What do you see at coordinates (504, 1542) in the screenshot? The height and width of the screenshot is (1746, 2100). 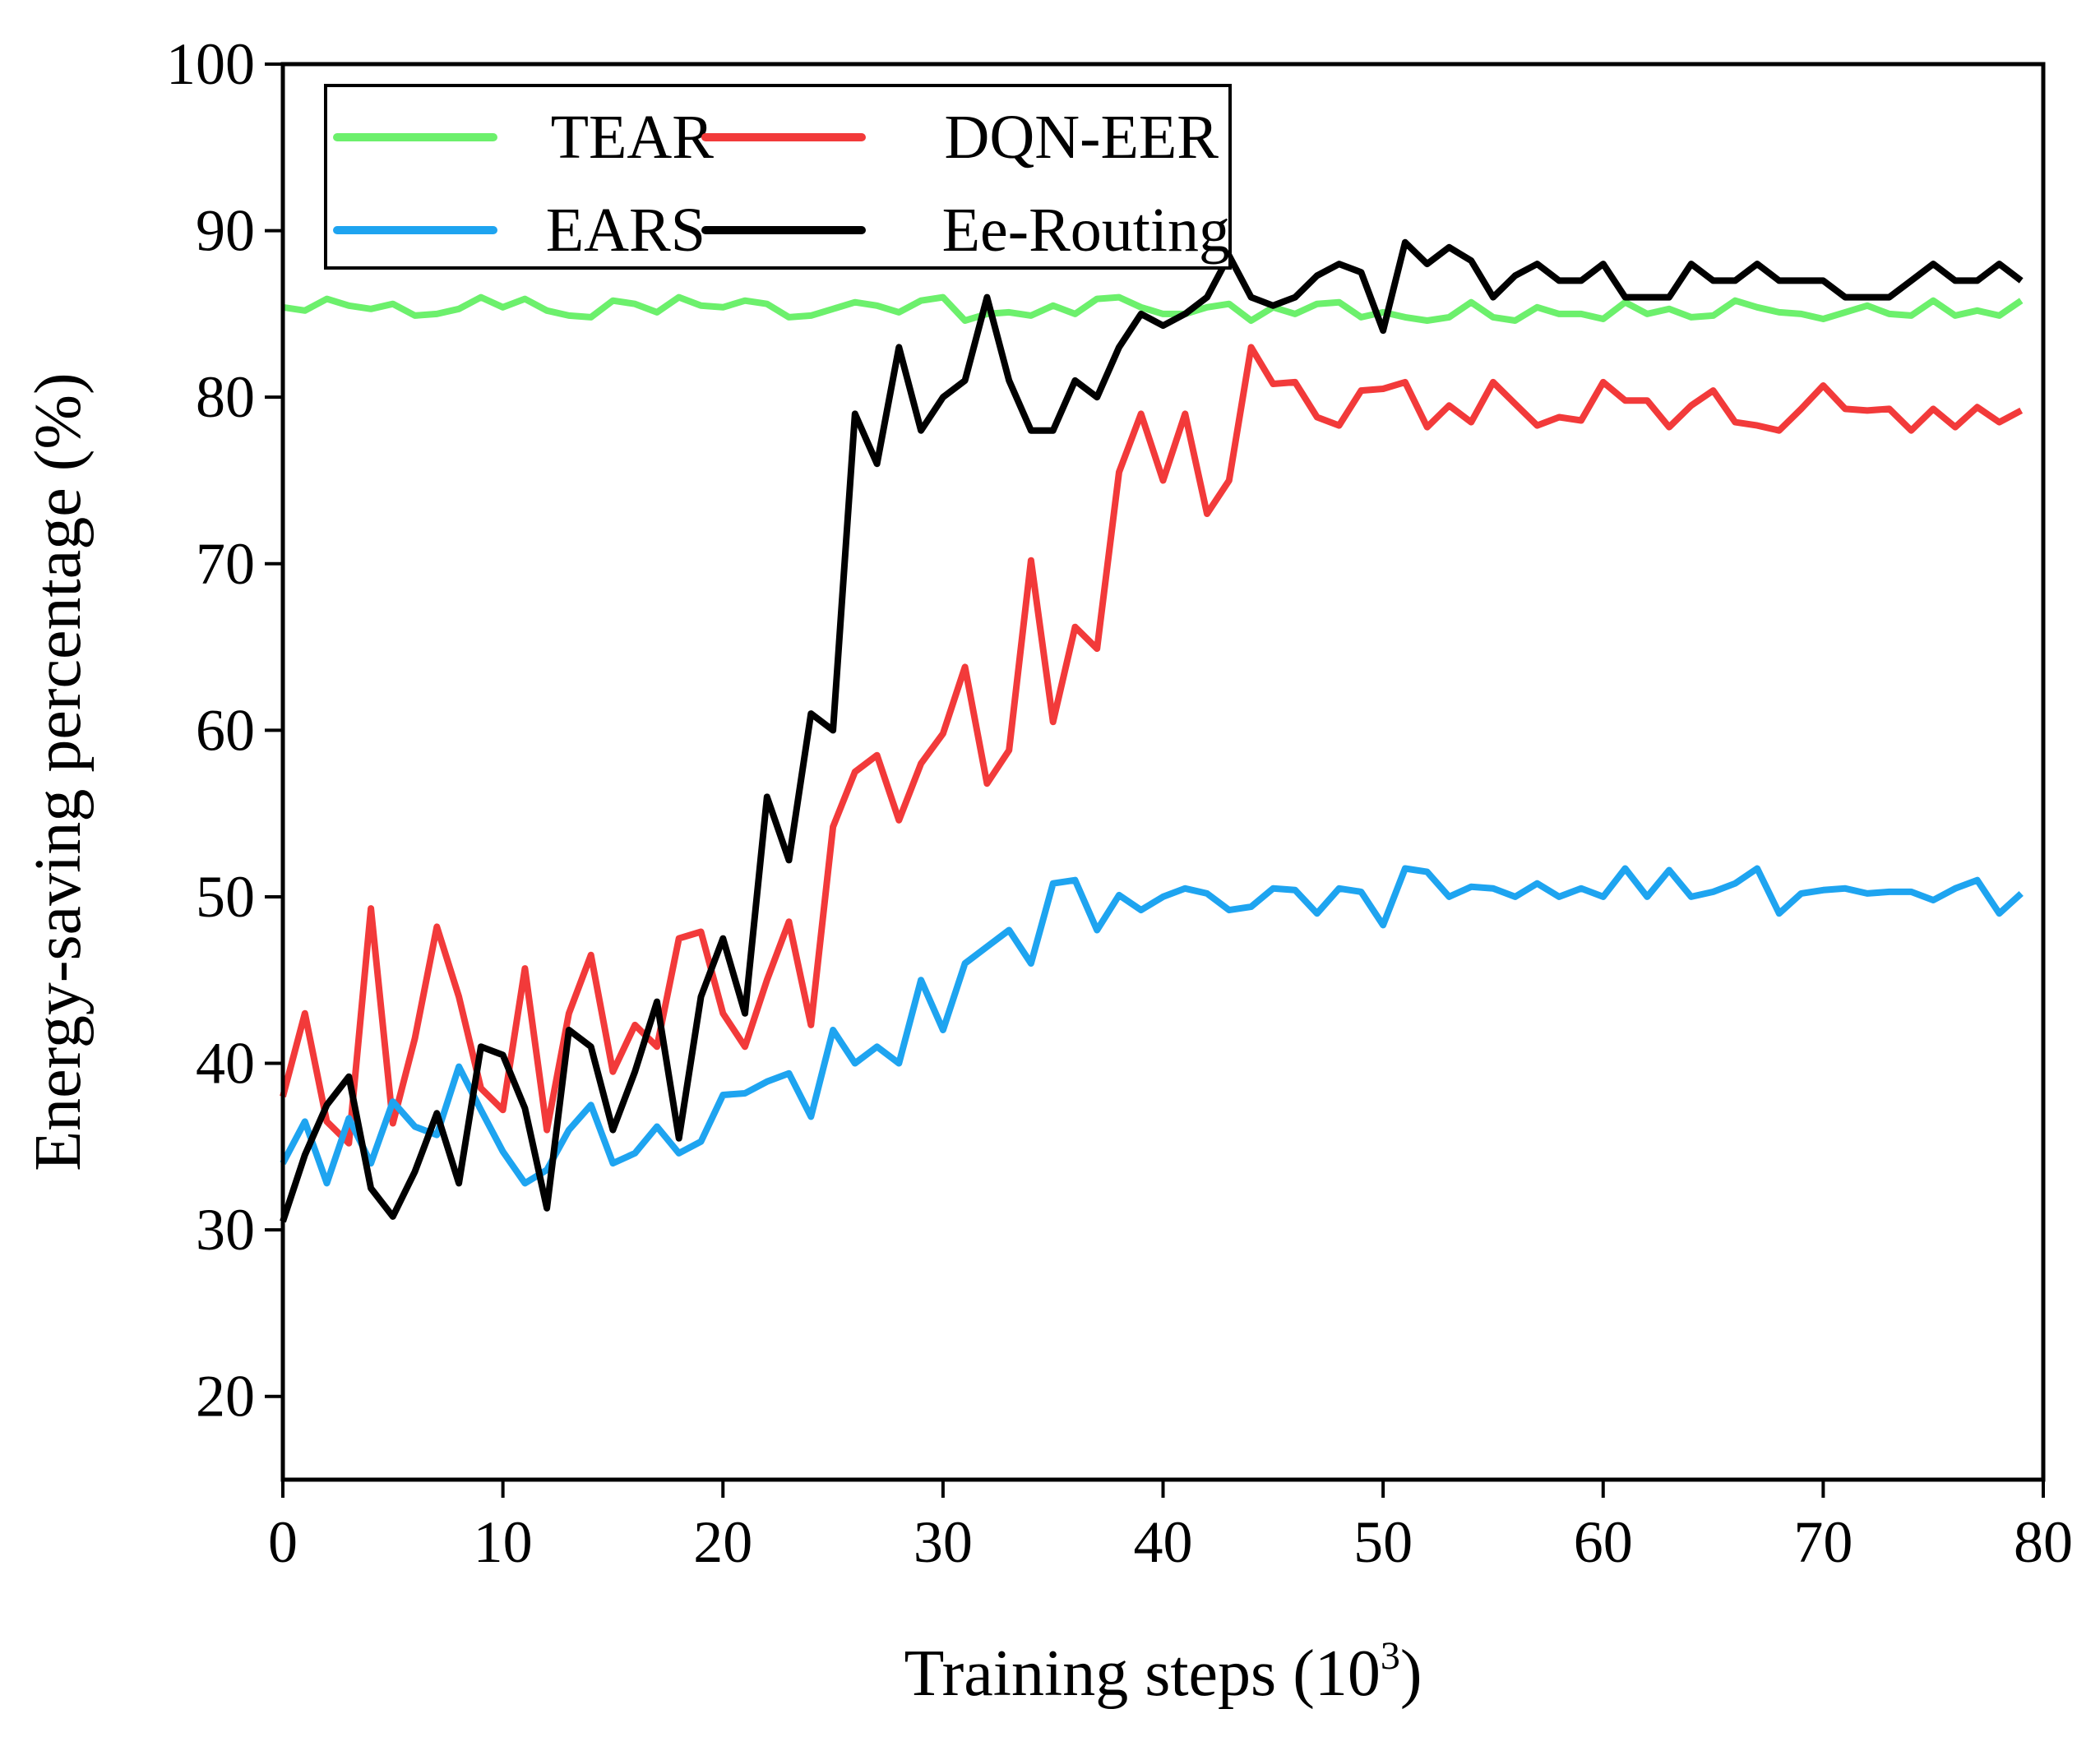 I see `x-tick-label: 10` at bounding box center [504, 1542].